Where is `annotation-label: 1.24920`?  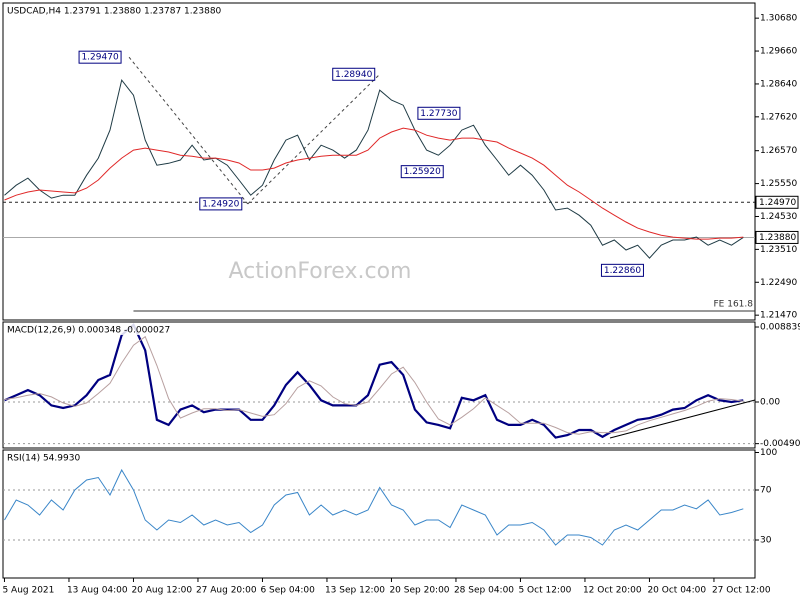
annotation-label: 1.24920 is located at coordinates (220, 204).